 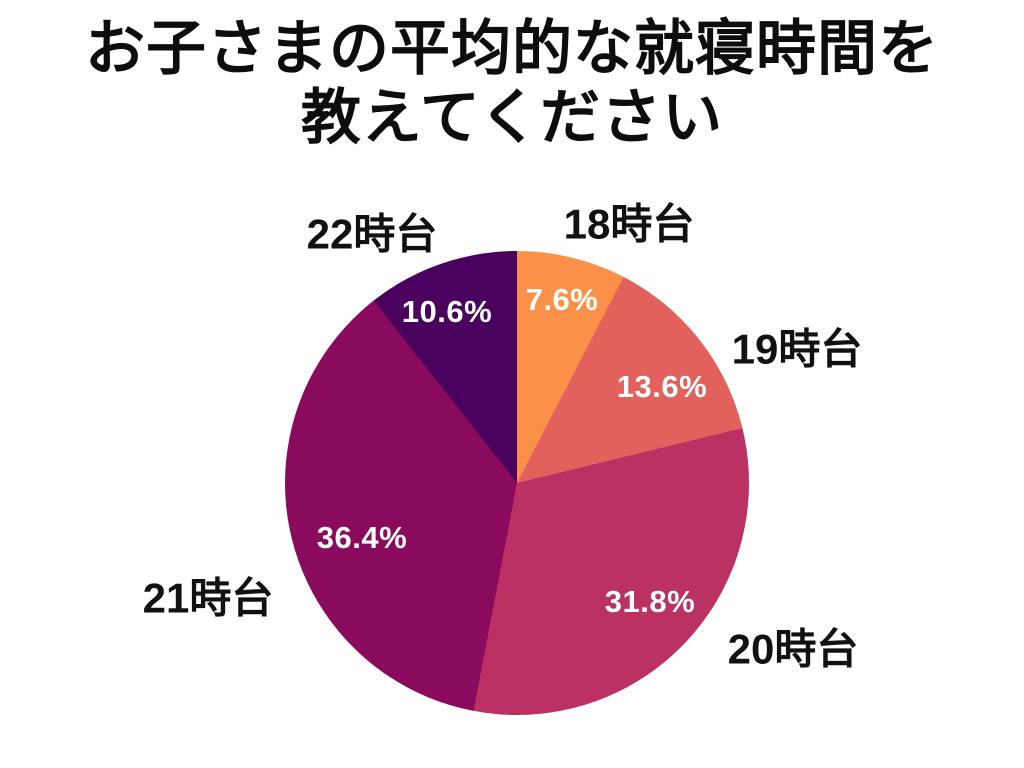 What do you see at coordinates (662, 386) in the screenshot?
I see `percent-label-19: 13.6%` at bounding box center [662, 386].